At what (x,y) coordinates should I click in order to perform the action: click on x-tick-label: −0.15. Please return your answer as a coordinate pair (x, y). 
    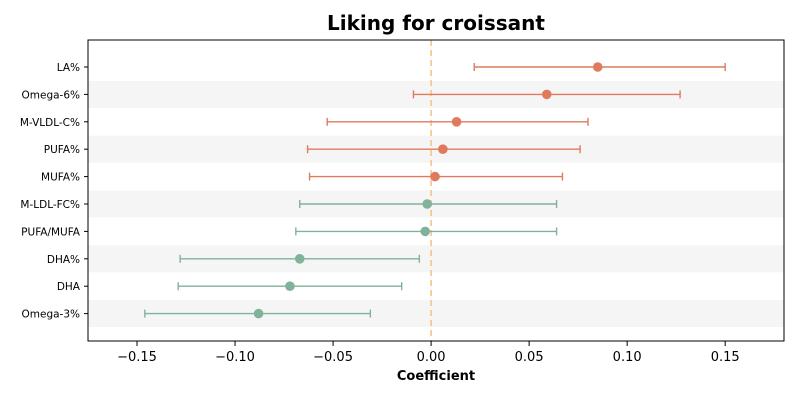
    Looking at the image, I should click on (137, 357).